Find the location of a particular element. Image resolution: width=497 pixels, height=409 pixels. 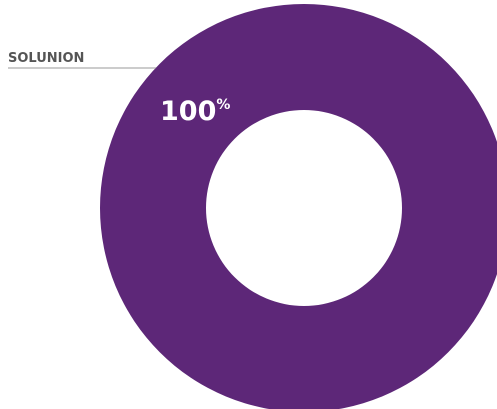

value-label-part: 100 is located at coordinates (188, 111).